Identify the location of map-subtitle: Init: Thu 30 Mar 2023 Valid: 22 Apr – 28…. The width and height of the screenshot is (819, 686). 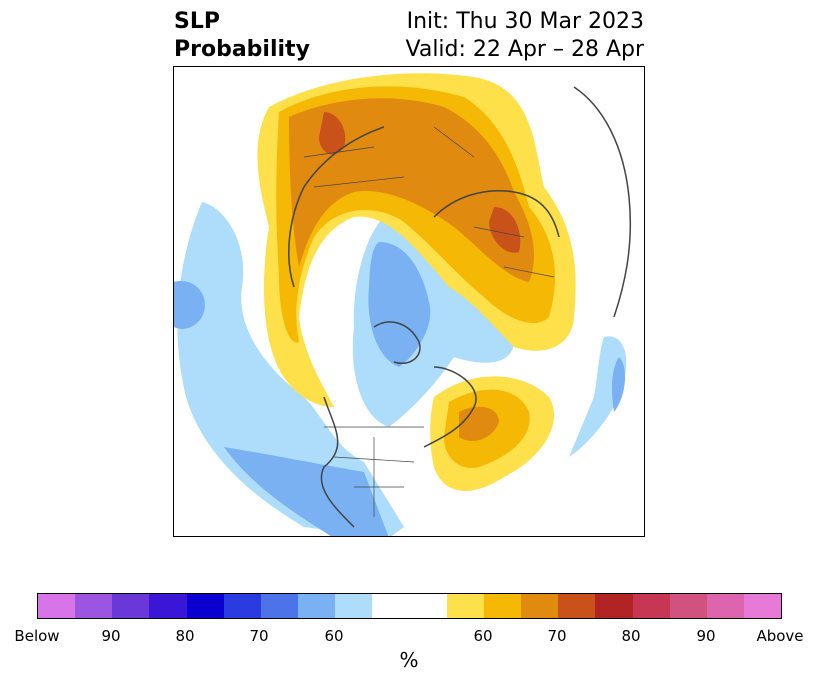
(525, 36).